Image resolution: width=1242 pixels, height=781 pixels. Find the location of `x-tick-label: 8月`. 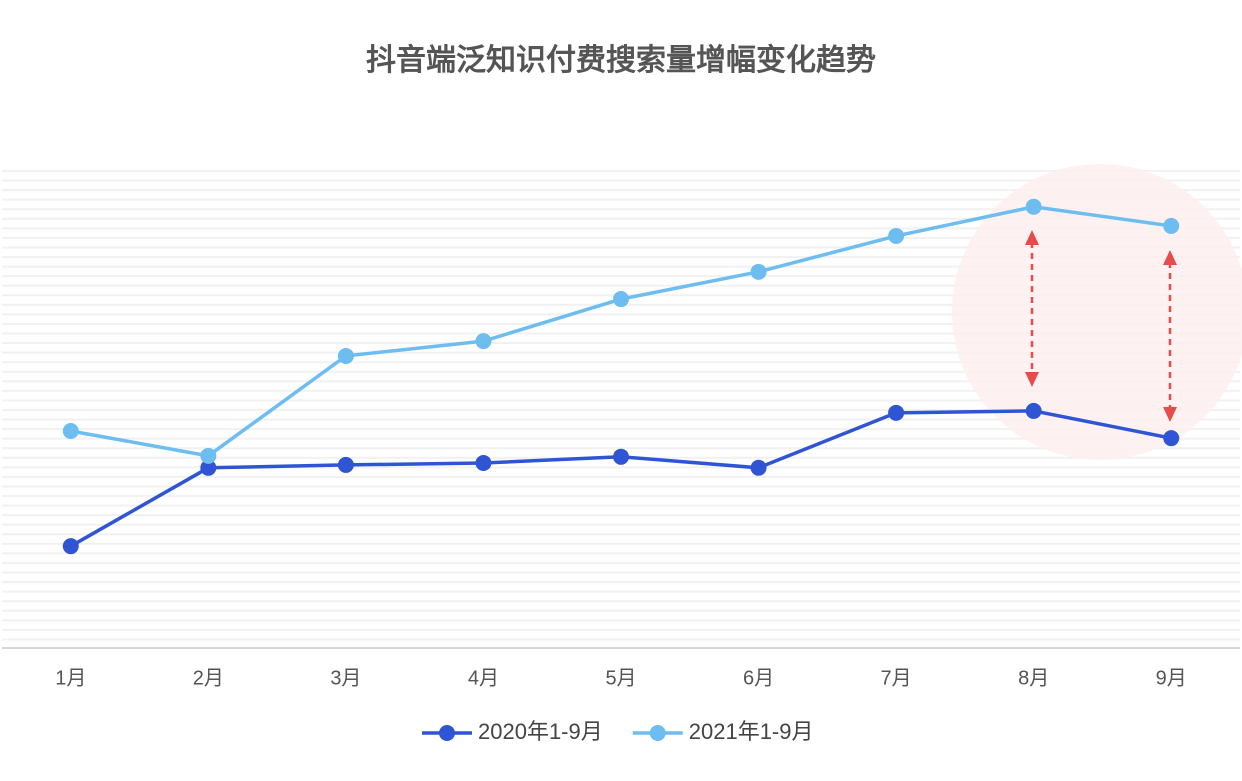

x-tick-label: 8月 is located at coordinates (1033, 678).